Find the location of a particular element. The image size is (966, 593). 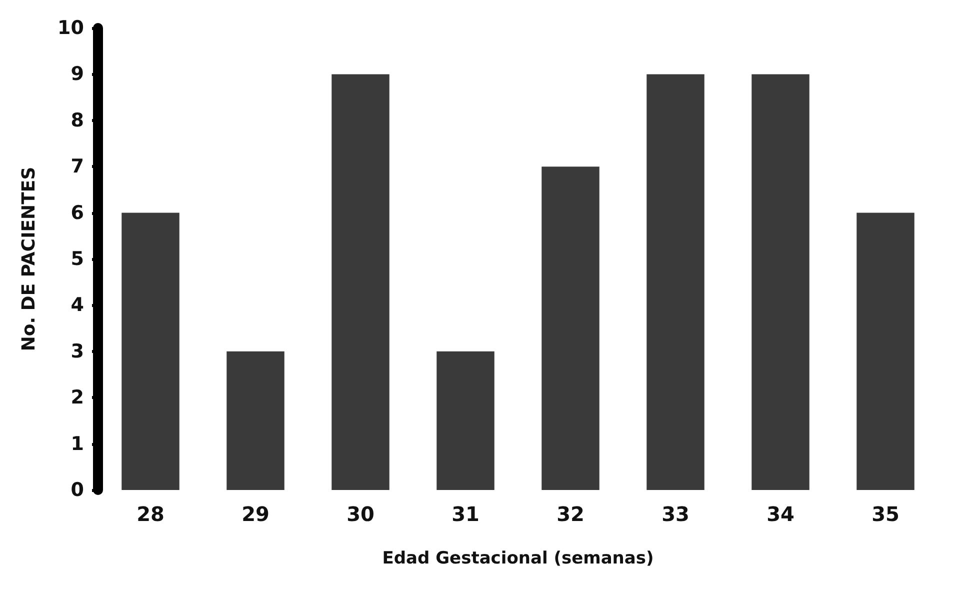

x-tick-label: 28 is located at coordinates (150, 514).